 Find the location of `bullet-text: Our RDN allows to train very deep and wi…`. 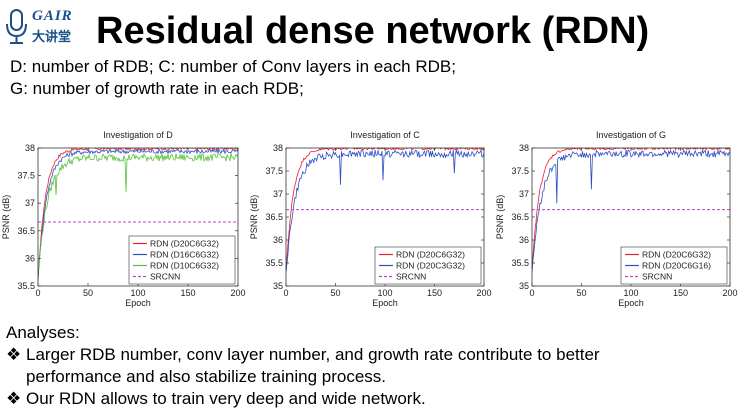

bullet-text: Our RDN allows to train very deep and wi… is located at coordinates (226, 398).